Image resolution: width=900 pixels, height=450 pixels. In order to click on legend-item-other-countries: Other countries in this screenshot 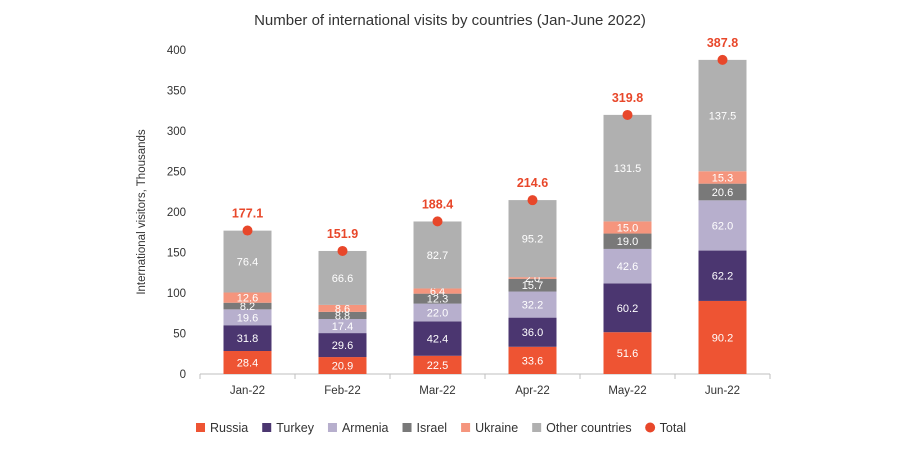, I will do `click(582, 428)`.